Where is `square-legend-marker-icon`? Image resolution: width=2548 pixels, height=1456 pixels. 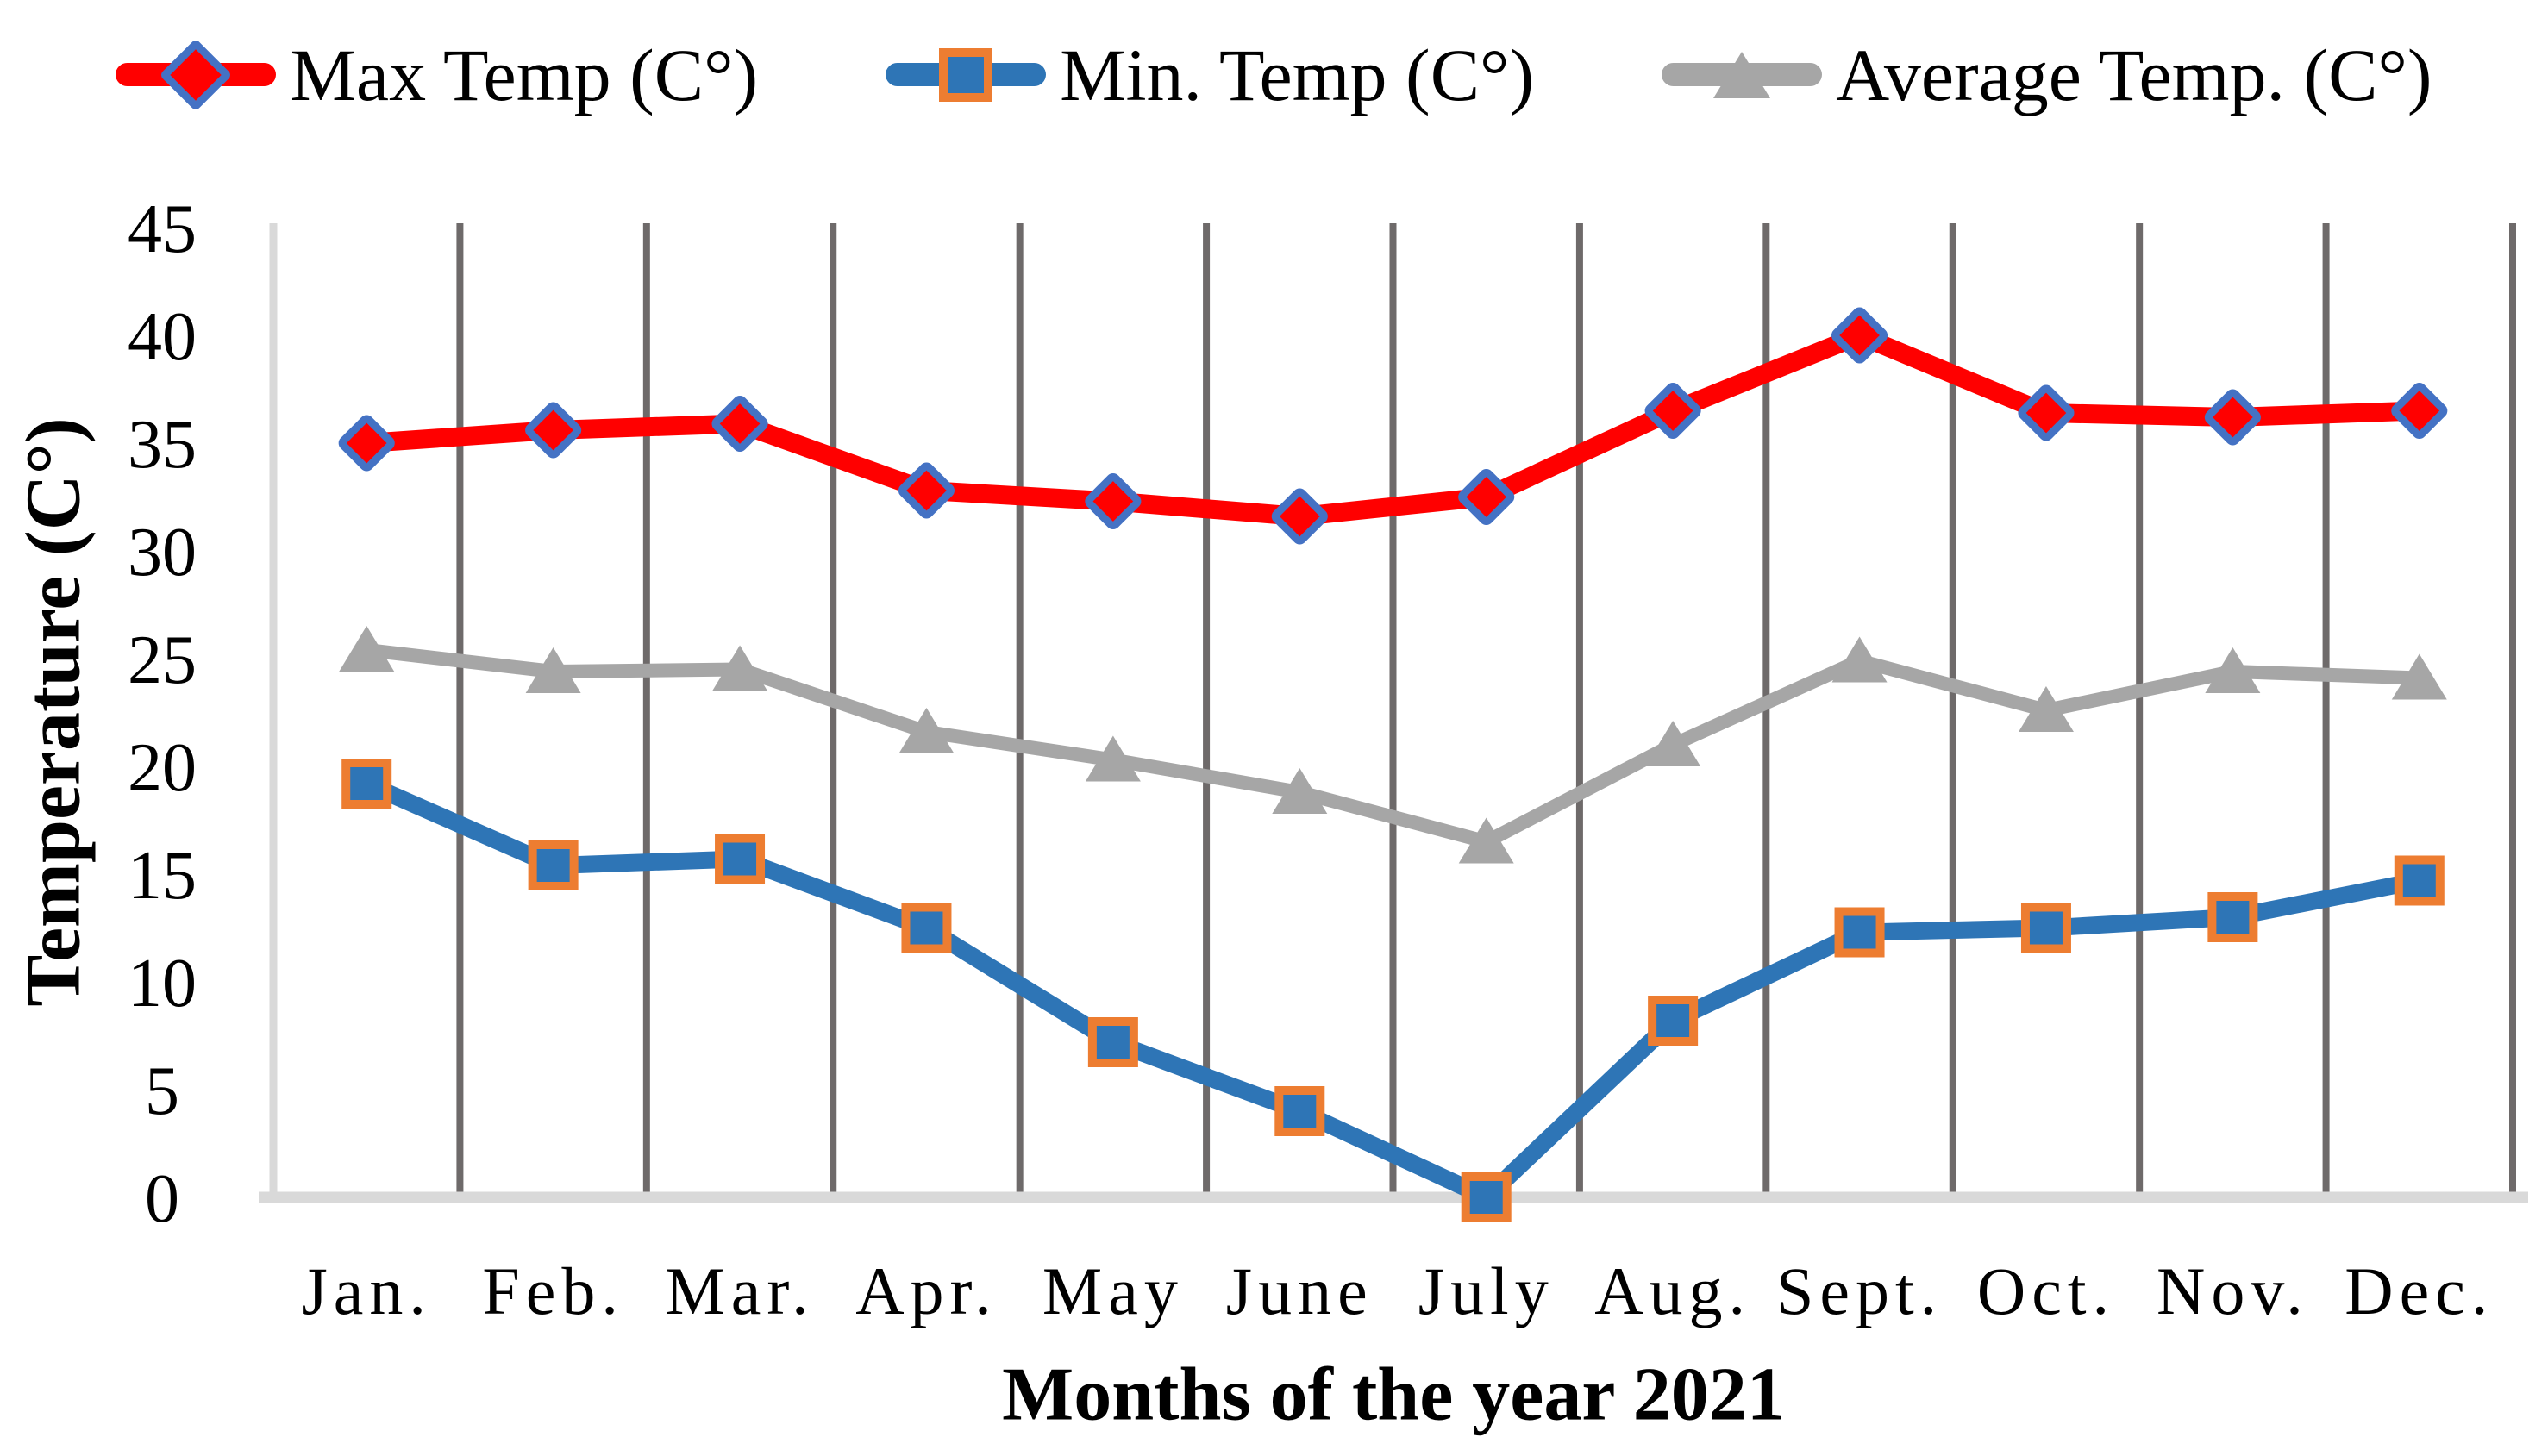 square-legend-marker-icon is located at coordinates (966, 75).